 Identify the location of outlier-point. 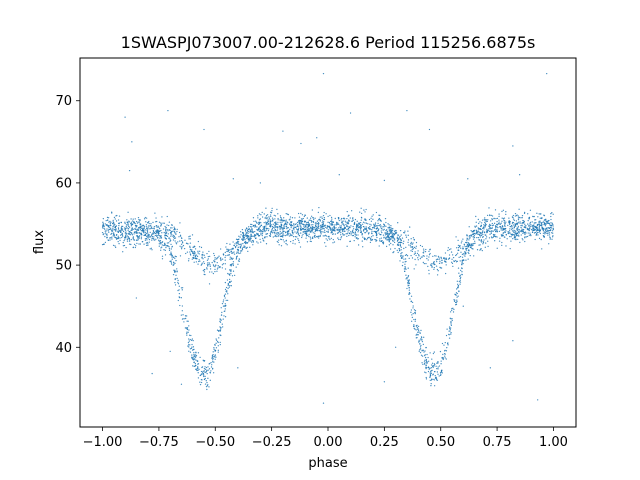
(204, 129).